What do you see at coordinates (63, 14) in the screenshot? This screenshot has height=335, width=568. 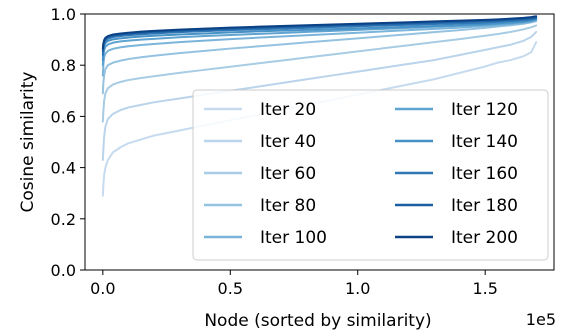 I see `y-tick-label: 1.0` at bounding box center [63, 14].